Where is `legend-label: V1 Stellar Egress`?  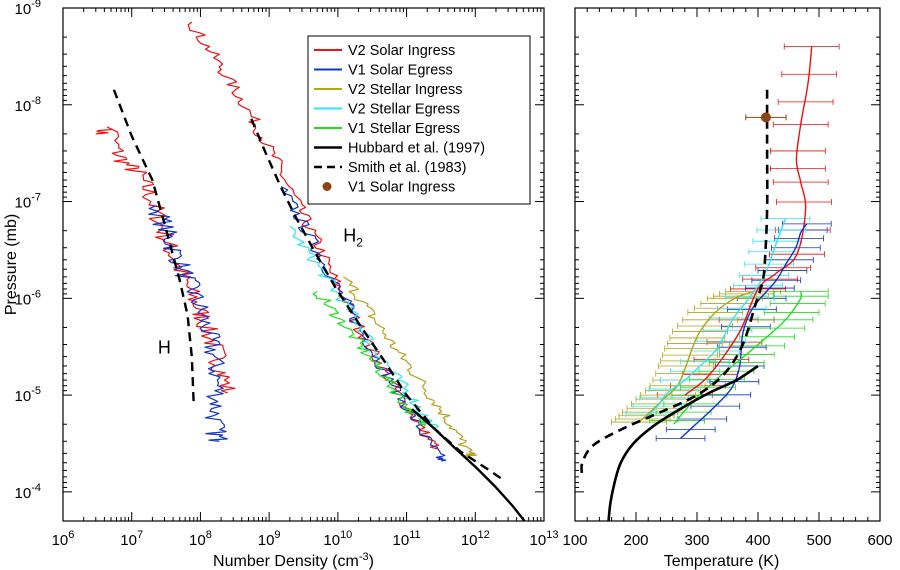 legend-label: V1 Stellar Egress is located at coordinates (404, 129).